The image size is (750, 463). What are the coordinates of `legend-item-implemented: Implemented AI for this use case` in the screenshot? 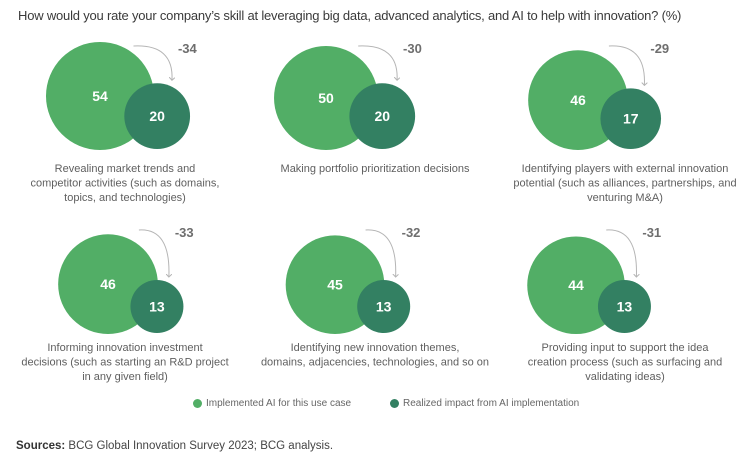 It's located at (272, 403).